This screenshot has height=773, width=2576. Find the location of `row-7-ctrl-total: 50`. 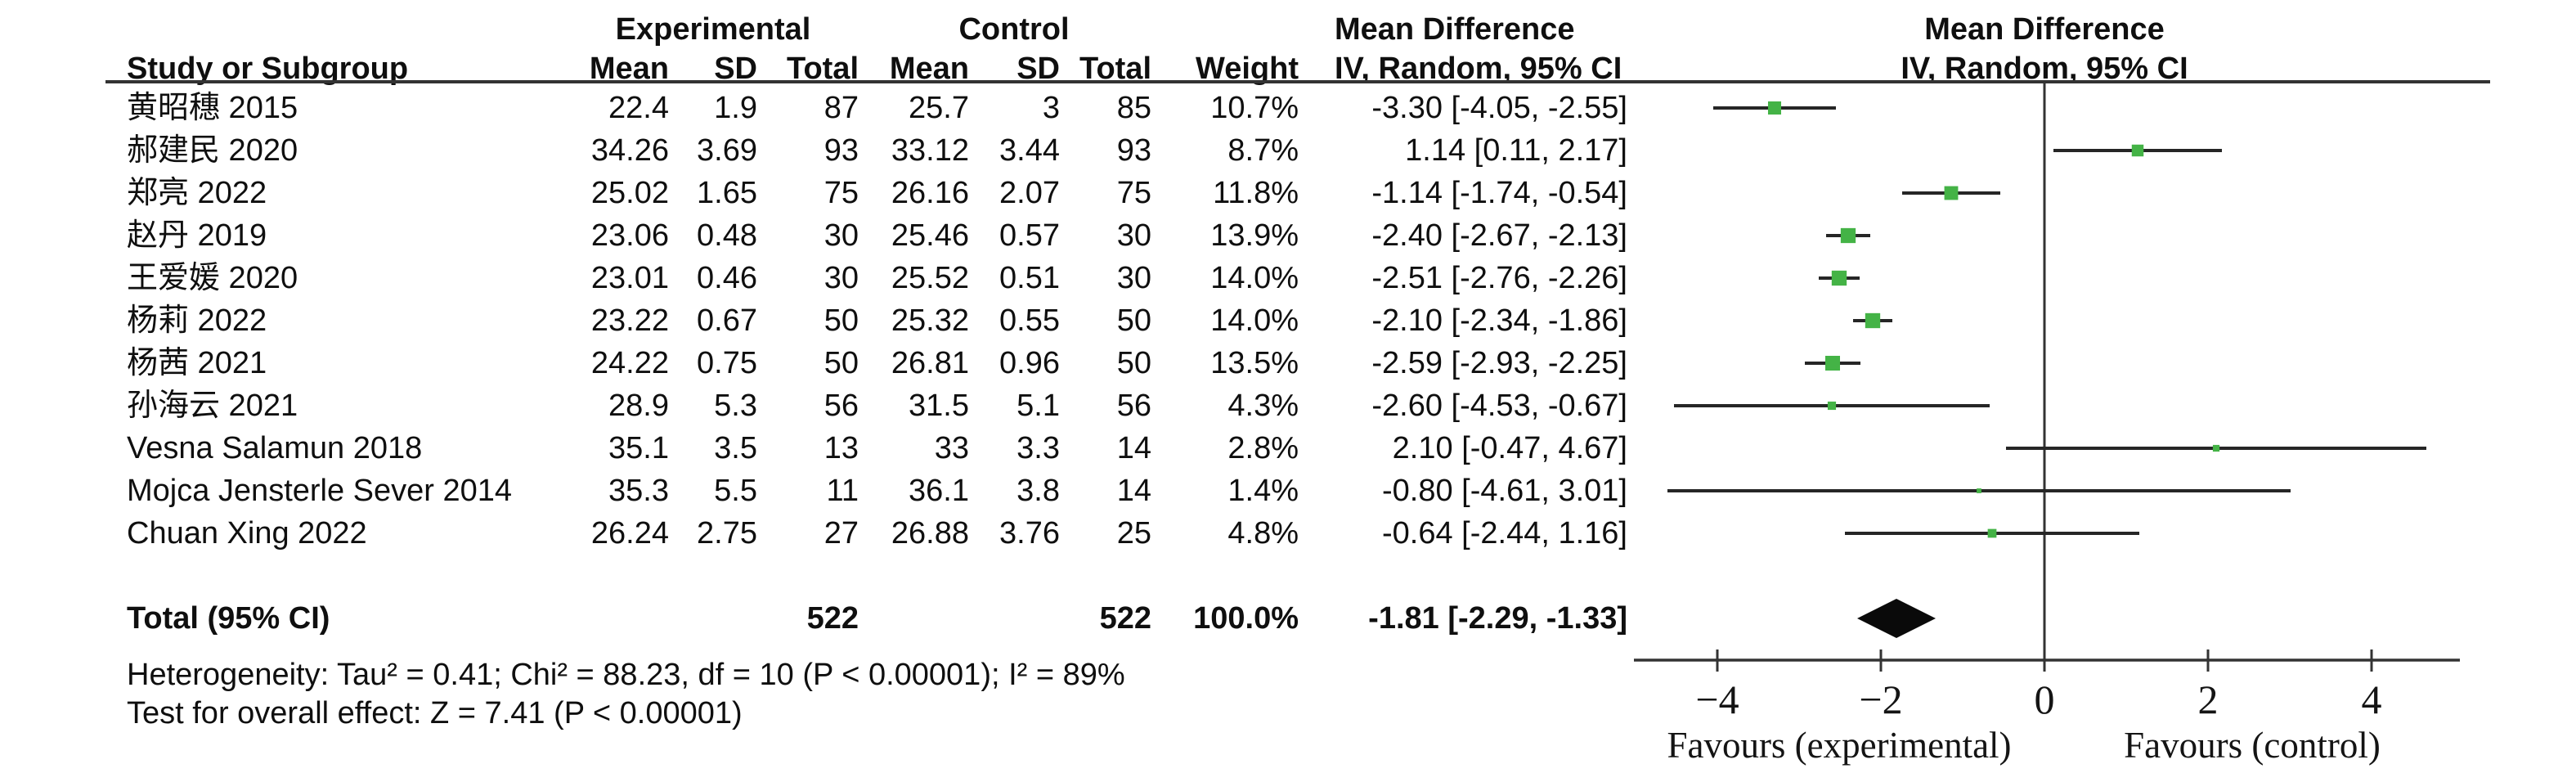

row-7-ctrl-total: 50 is located at coordinates (1134, 363).